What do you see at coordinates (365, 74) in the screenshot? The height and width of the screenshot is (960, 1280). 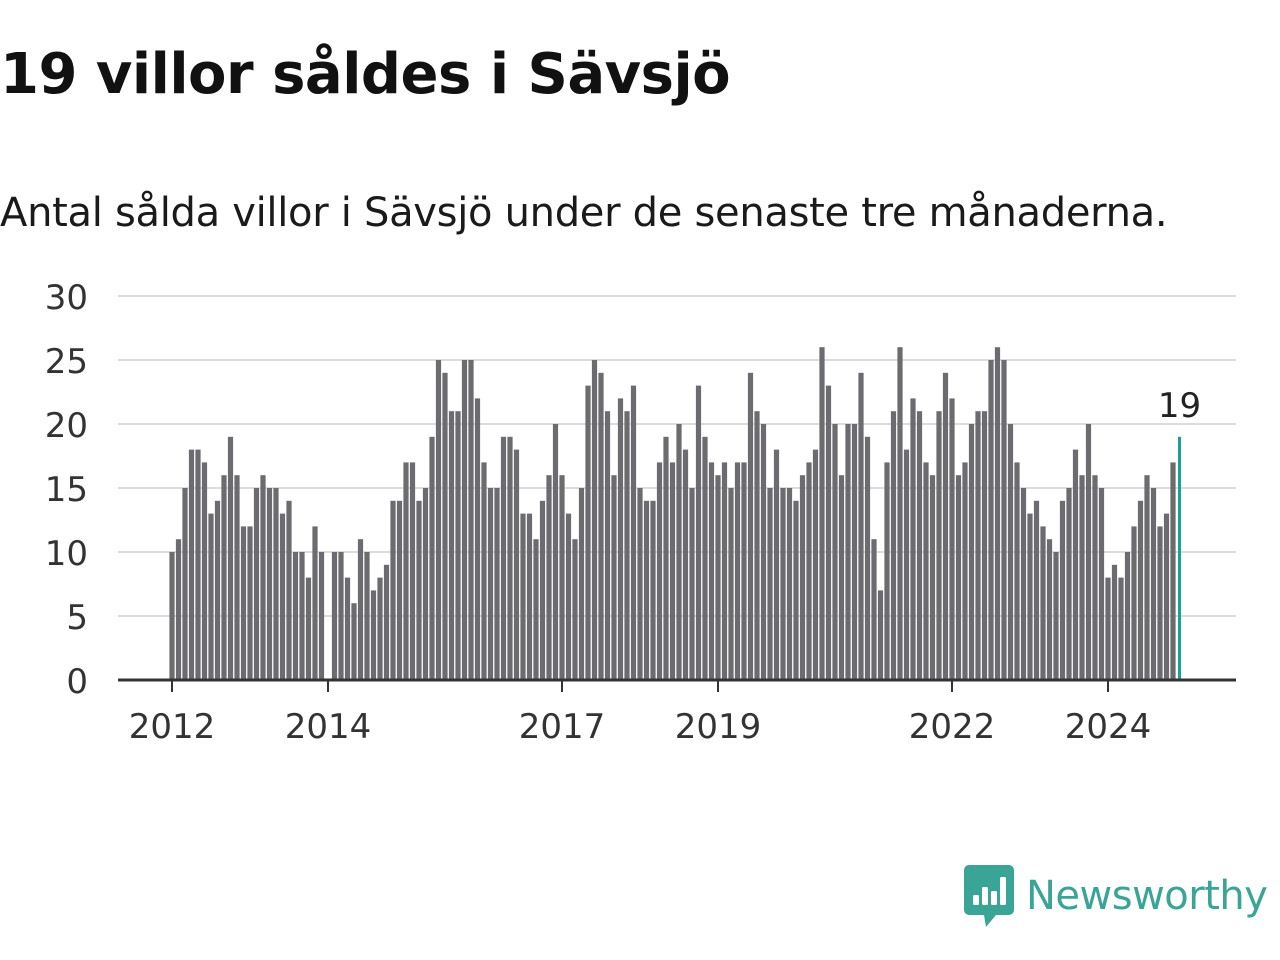 I see `chart-title: 19 villor såldes i Sävsjö` at bounding box center [365, 74].